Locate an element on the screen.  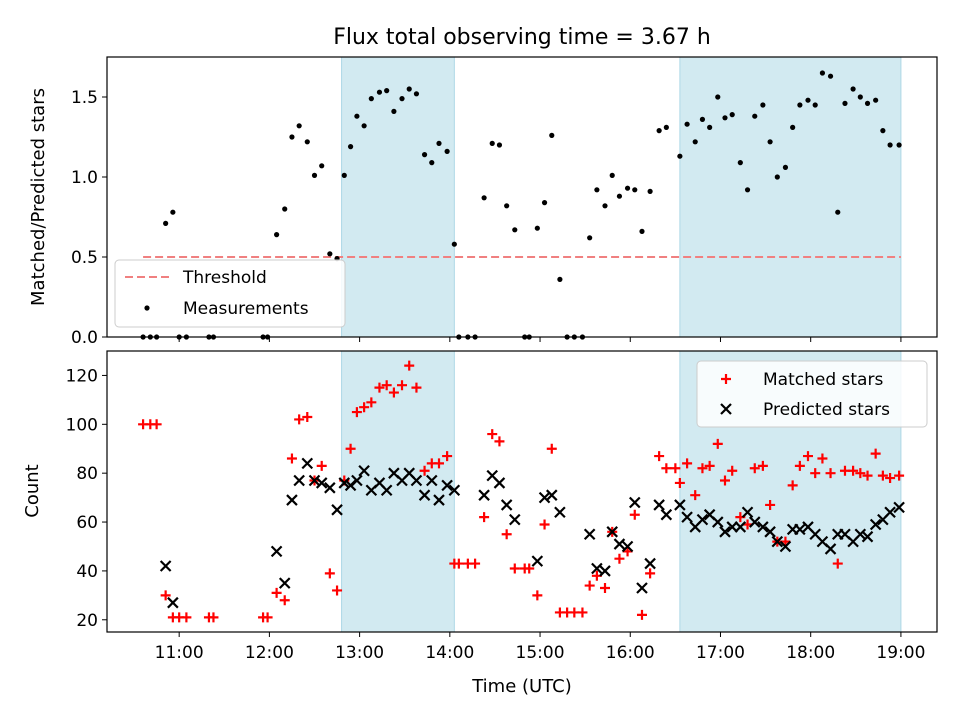
legend-matched-swatch is located at coordinates (726, 379).